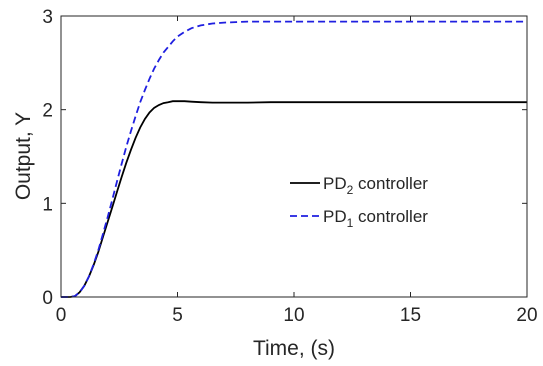 Image resolution: width=543 pixels, height=366 pixels. Describe the element at coordinates (350, 190) in the screenshot. I see `legend-label-subscript: 2` at that location.